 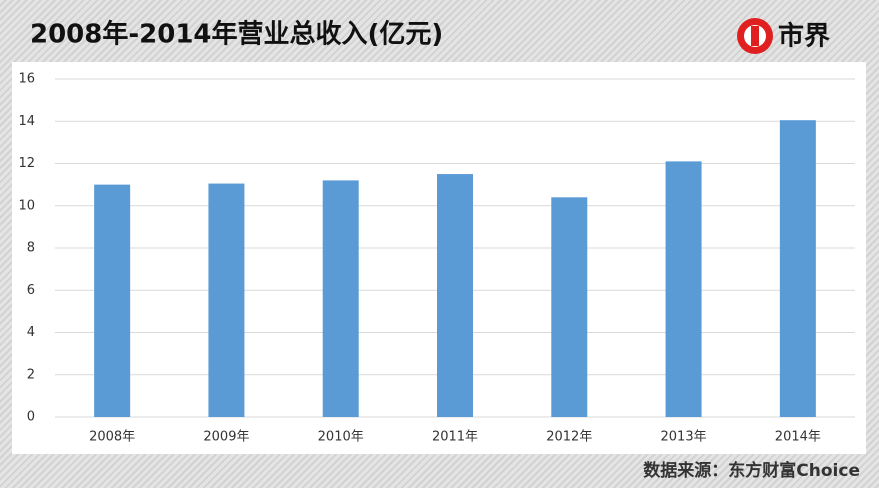 I want to click on x-tick-label: 2010年, so click(x=341, y=437).